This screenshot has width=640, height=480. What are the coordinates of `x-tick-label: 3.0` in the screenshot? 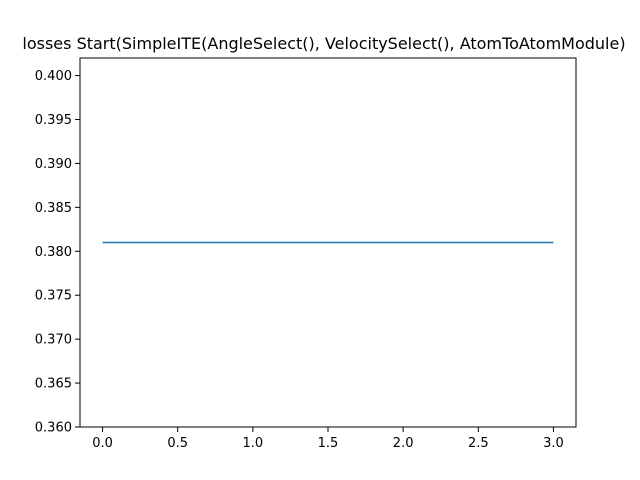 It's located at (553, 443).